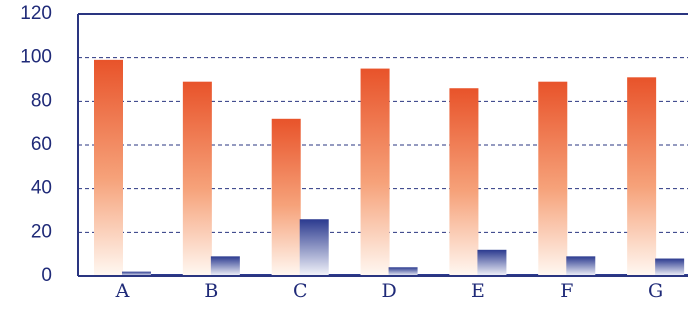 The height and width of the screenshot is (324, 688). What do you see at coordinates (655, 291) in the screenshot?
I see `x-tick-label: G` at bounding box center [655, 291].